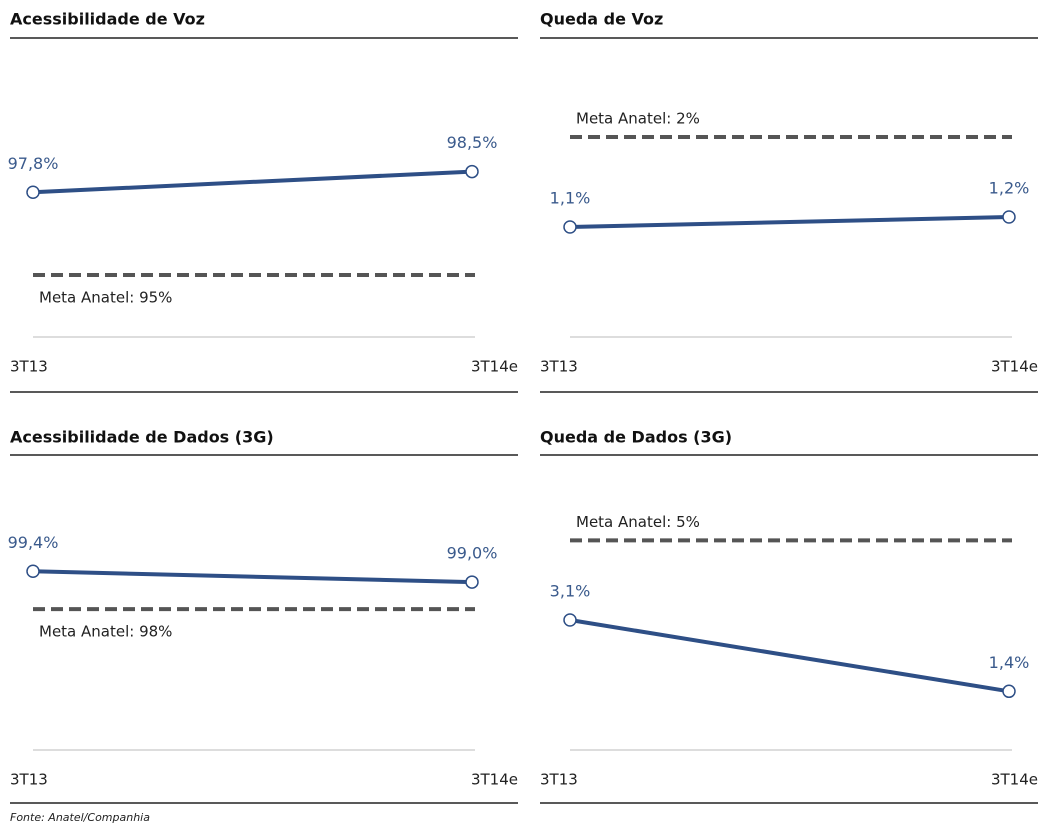 This screenshot has height=828, width=1041. I want to click on target-label: Meta Anatel: 95%, so click(105, 297).